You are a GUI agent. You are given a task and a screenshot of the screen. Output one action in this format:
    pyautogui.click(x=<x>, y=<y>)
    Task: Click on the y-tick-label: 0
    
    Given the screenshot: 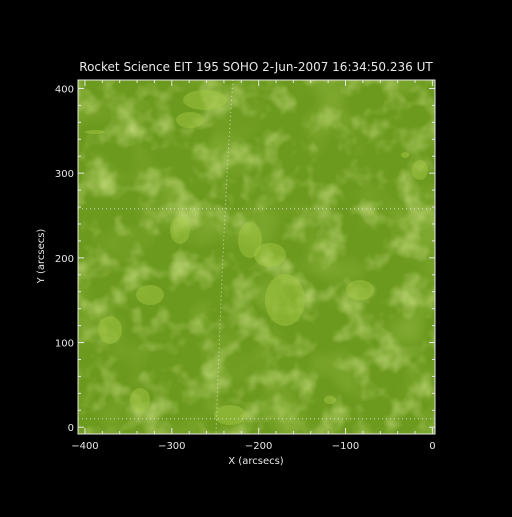 What is the action you would take?
    pyautogui.click(x=71, y=428)
    